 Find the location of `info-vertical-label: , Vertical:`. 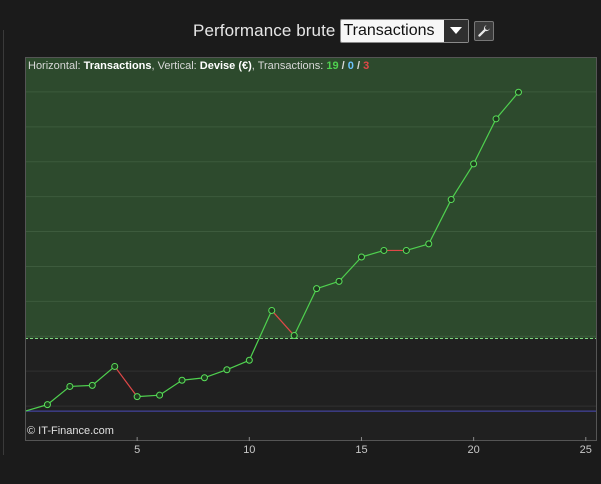

info-vertical-label: , Vertical: is located at coordinates (176, 66).